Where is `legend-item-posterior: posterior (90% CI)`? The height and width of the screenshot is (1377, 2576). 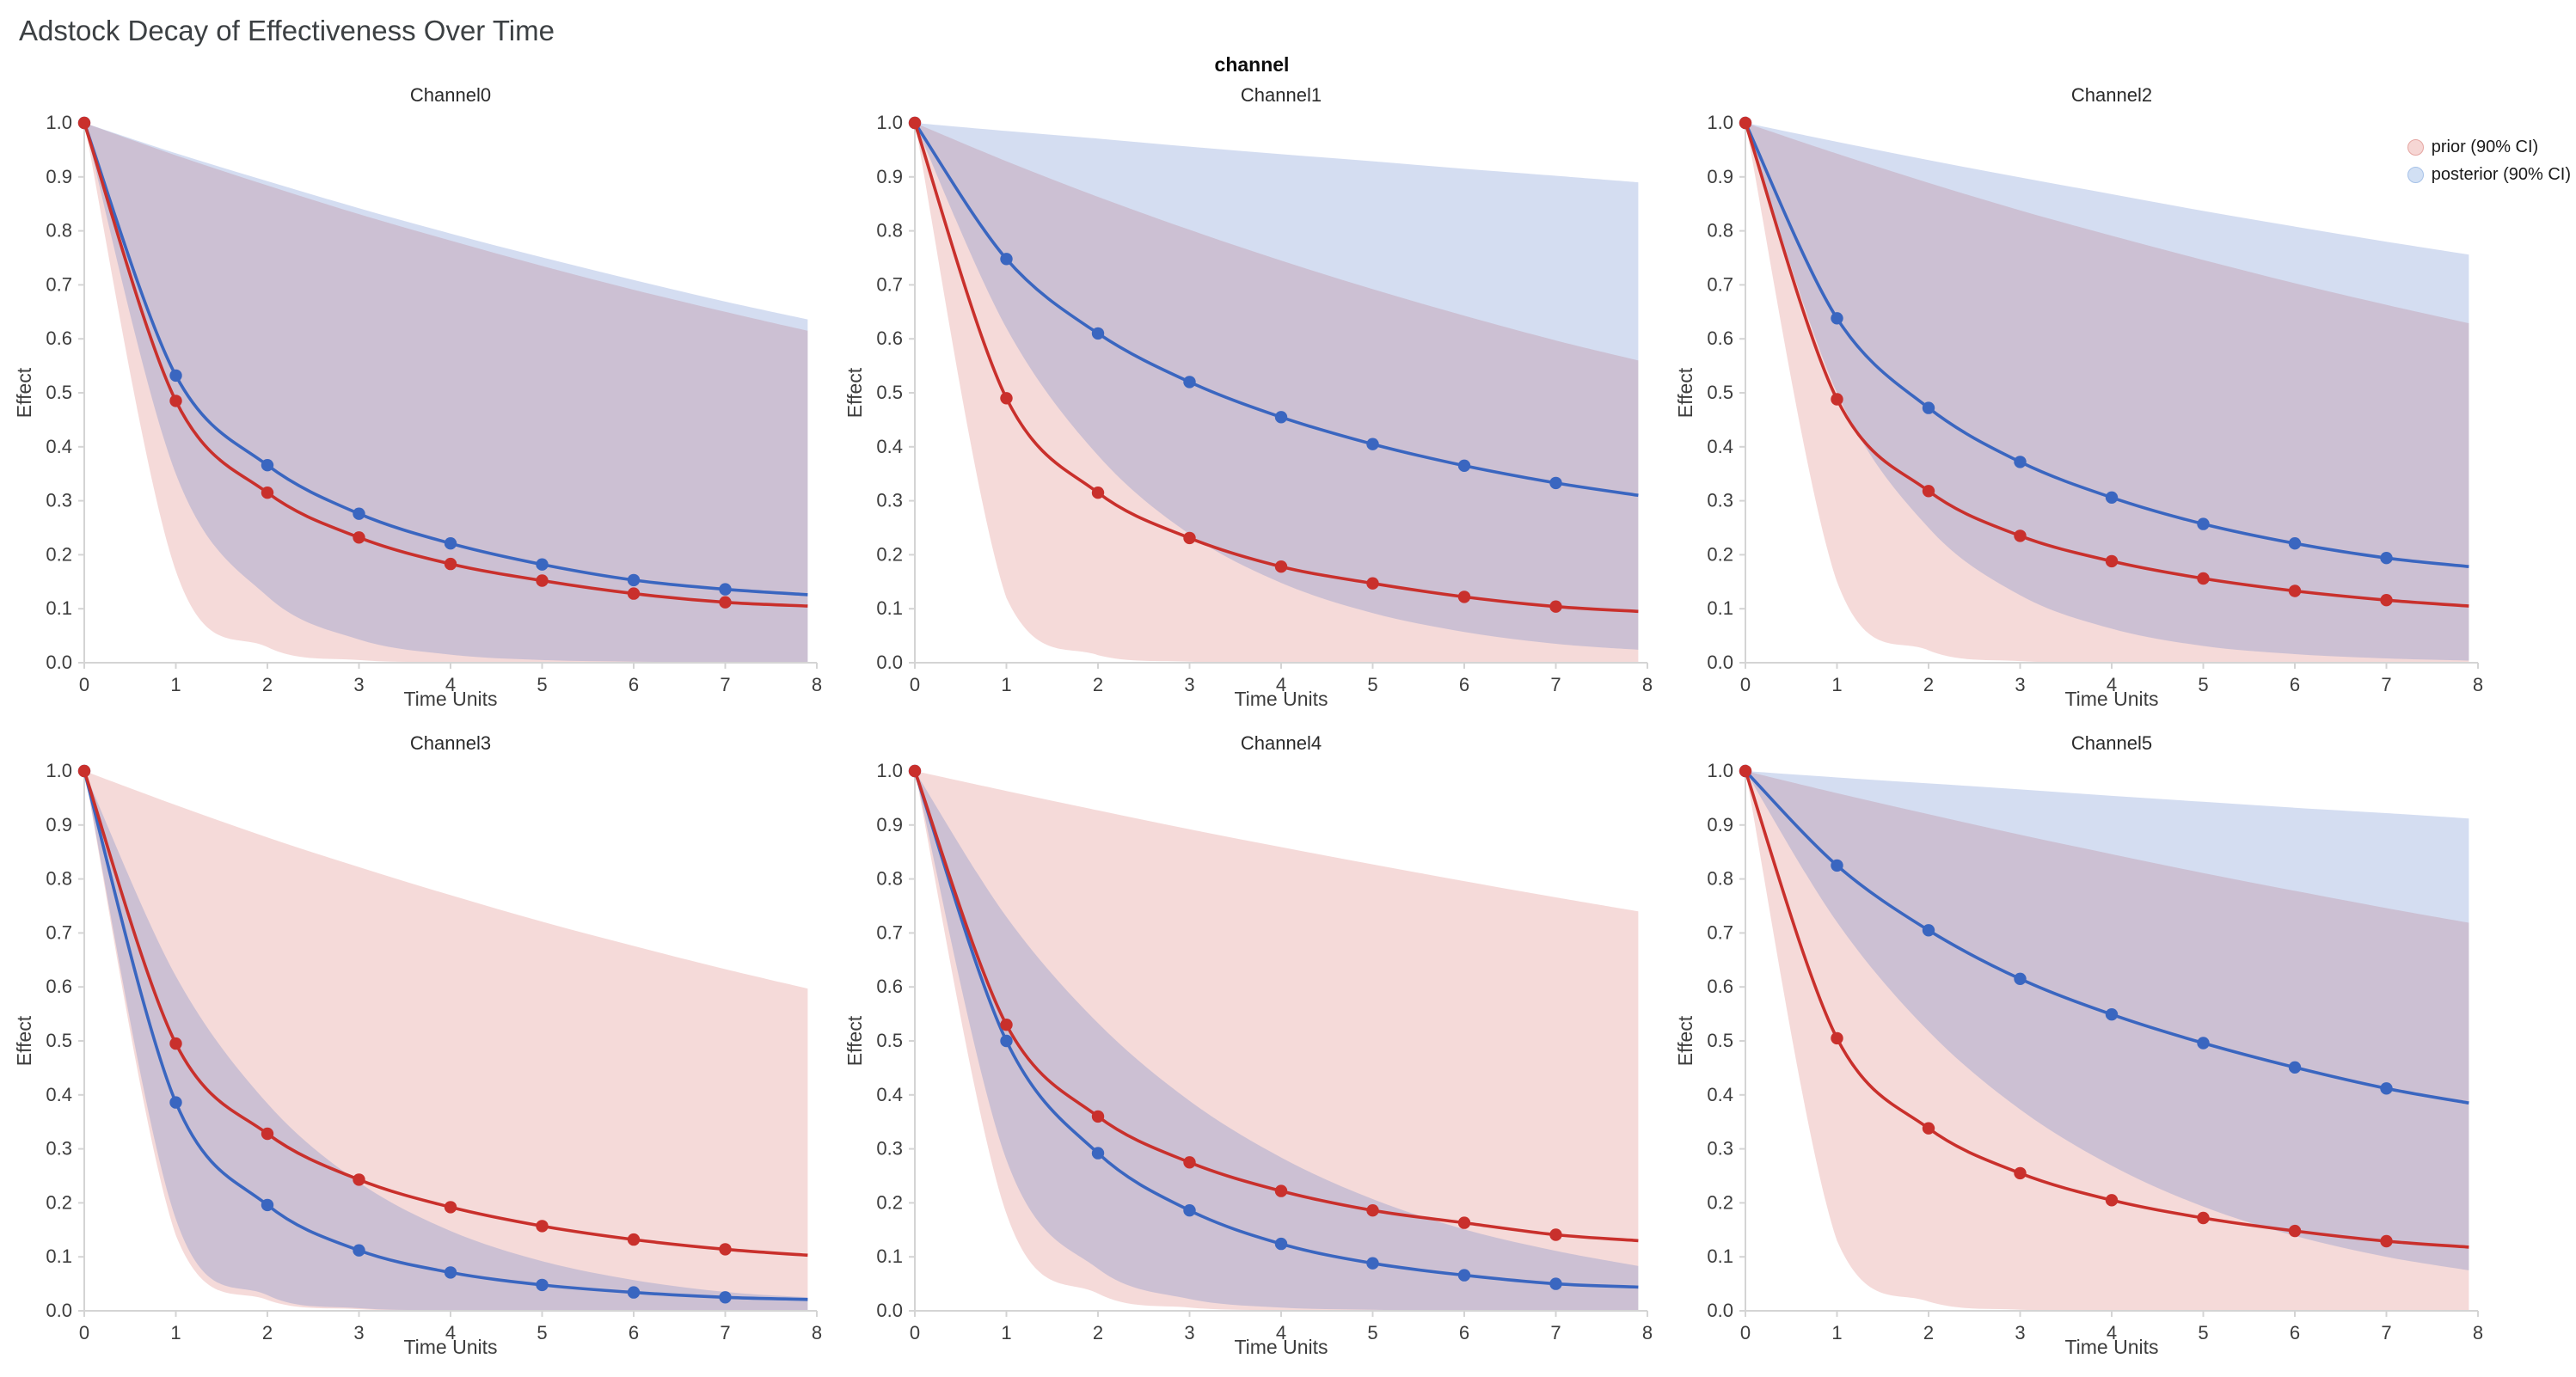 legend-item-posterior: posterior (90% CI) is located at coordinates (2489, 175).